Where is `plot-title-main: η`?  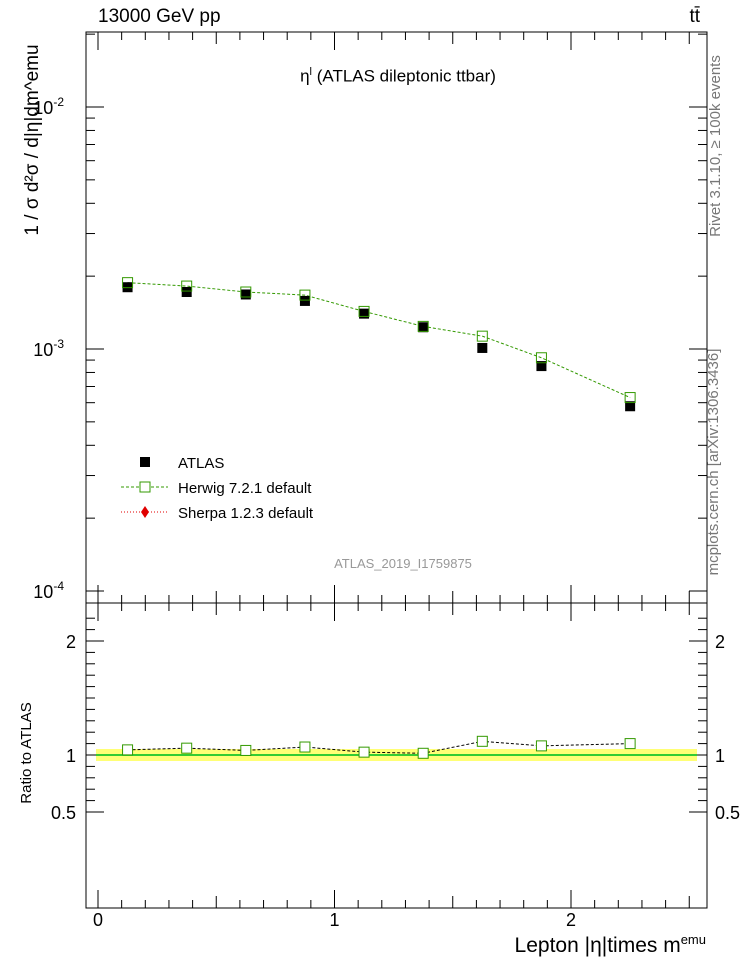 plot-title-main: η is located at coordinates (305, 76).